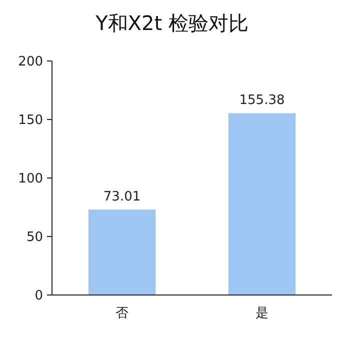 The image size is (349, 339). What do you see at coordinates (171, 23) in the screenshot?
I see `chart-title: Y和X2t 检验对比` at bounding box center [171, 23].